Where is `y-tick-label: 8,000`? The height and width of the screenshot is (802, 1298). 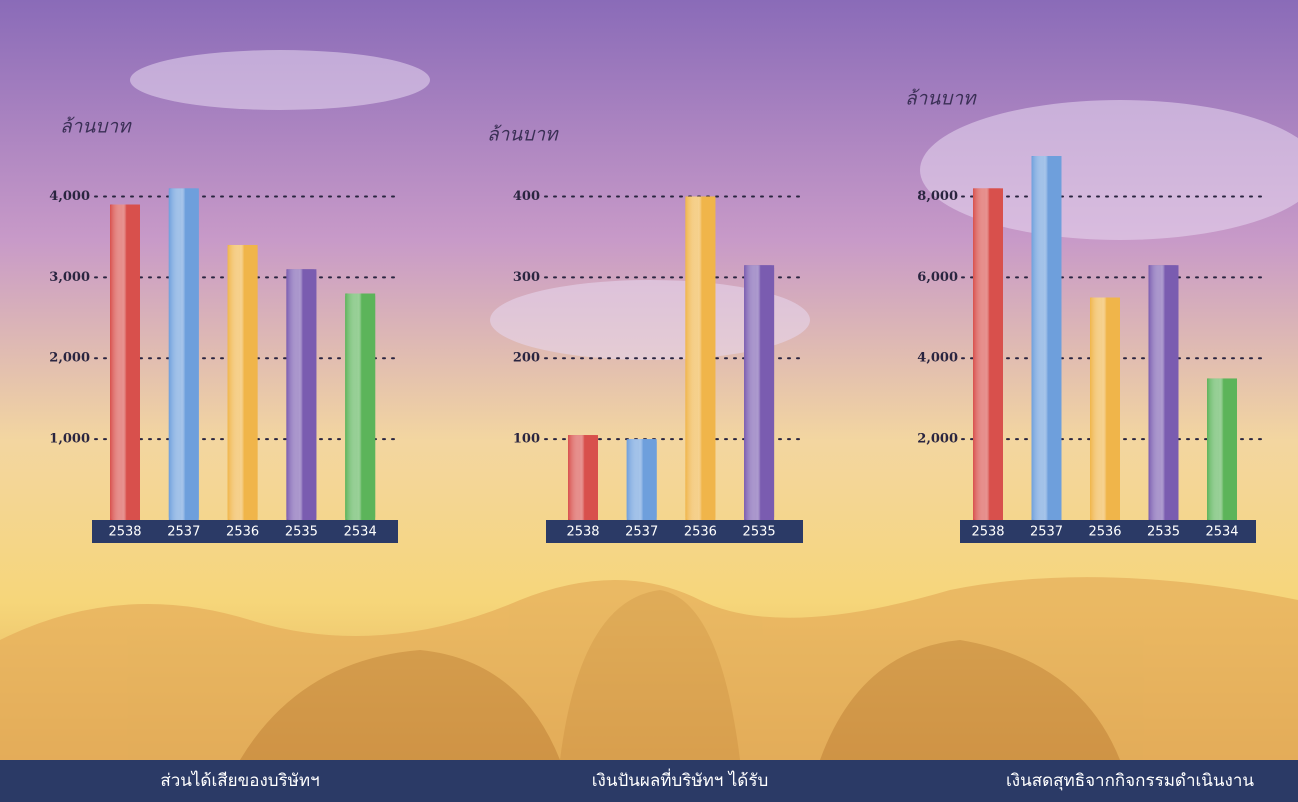 y-tick-label: 8,000 is located at coordinates (937, 196).